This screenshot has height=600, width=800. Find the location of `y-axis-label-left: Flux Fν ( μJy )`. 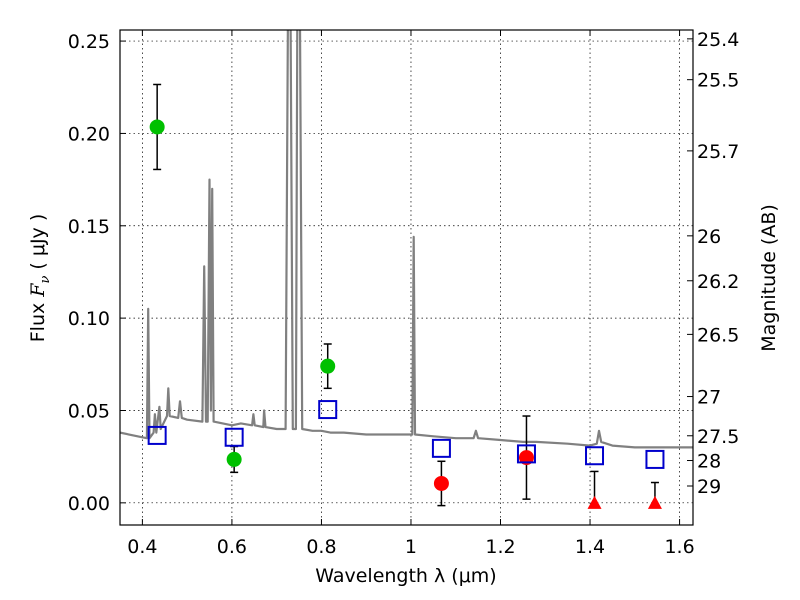

y-axis-label-left: Flux Fν ( μJy ) is located at coordinates (40, 278).